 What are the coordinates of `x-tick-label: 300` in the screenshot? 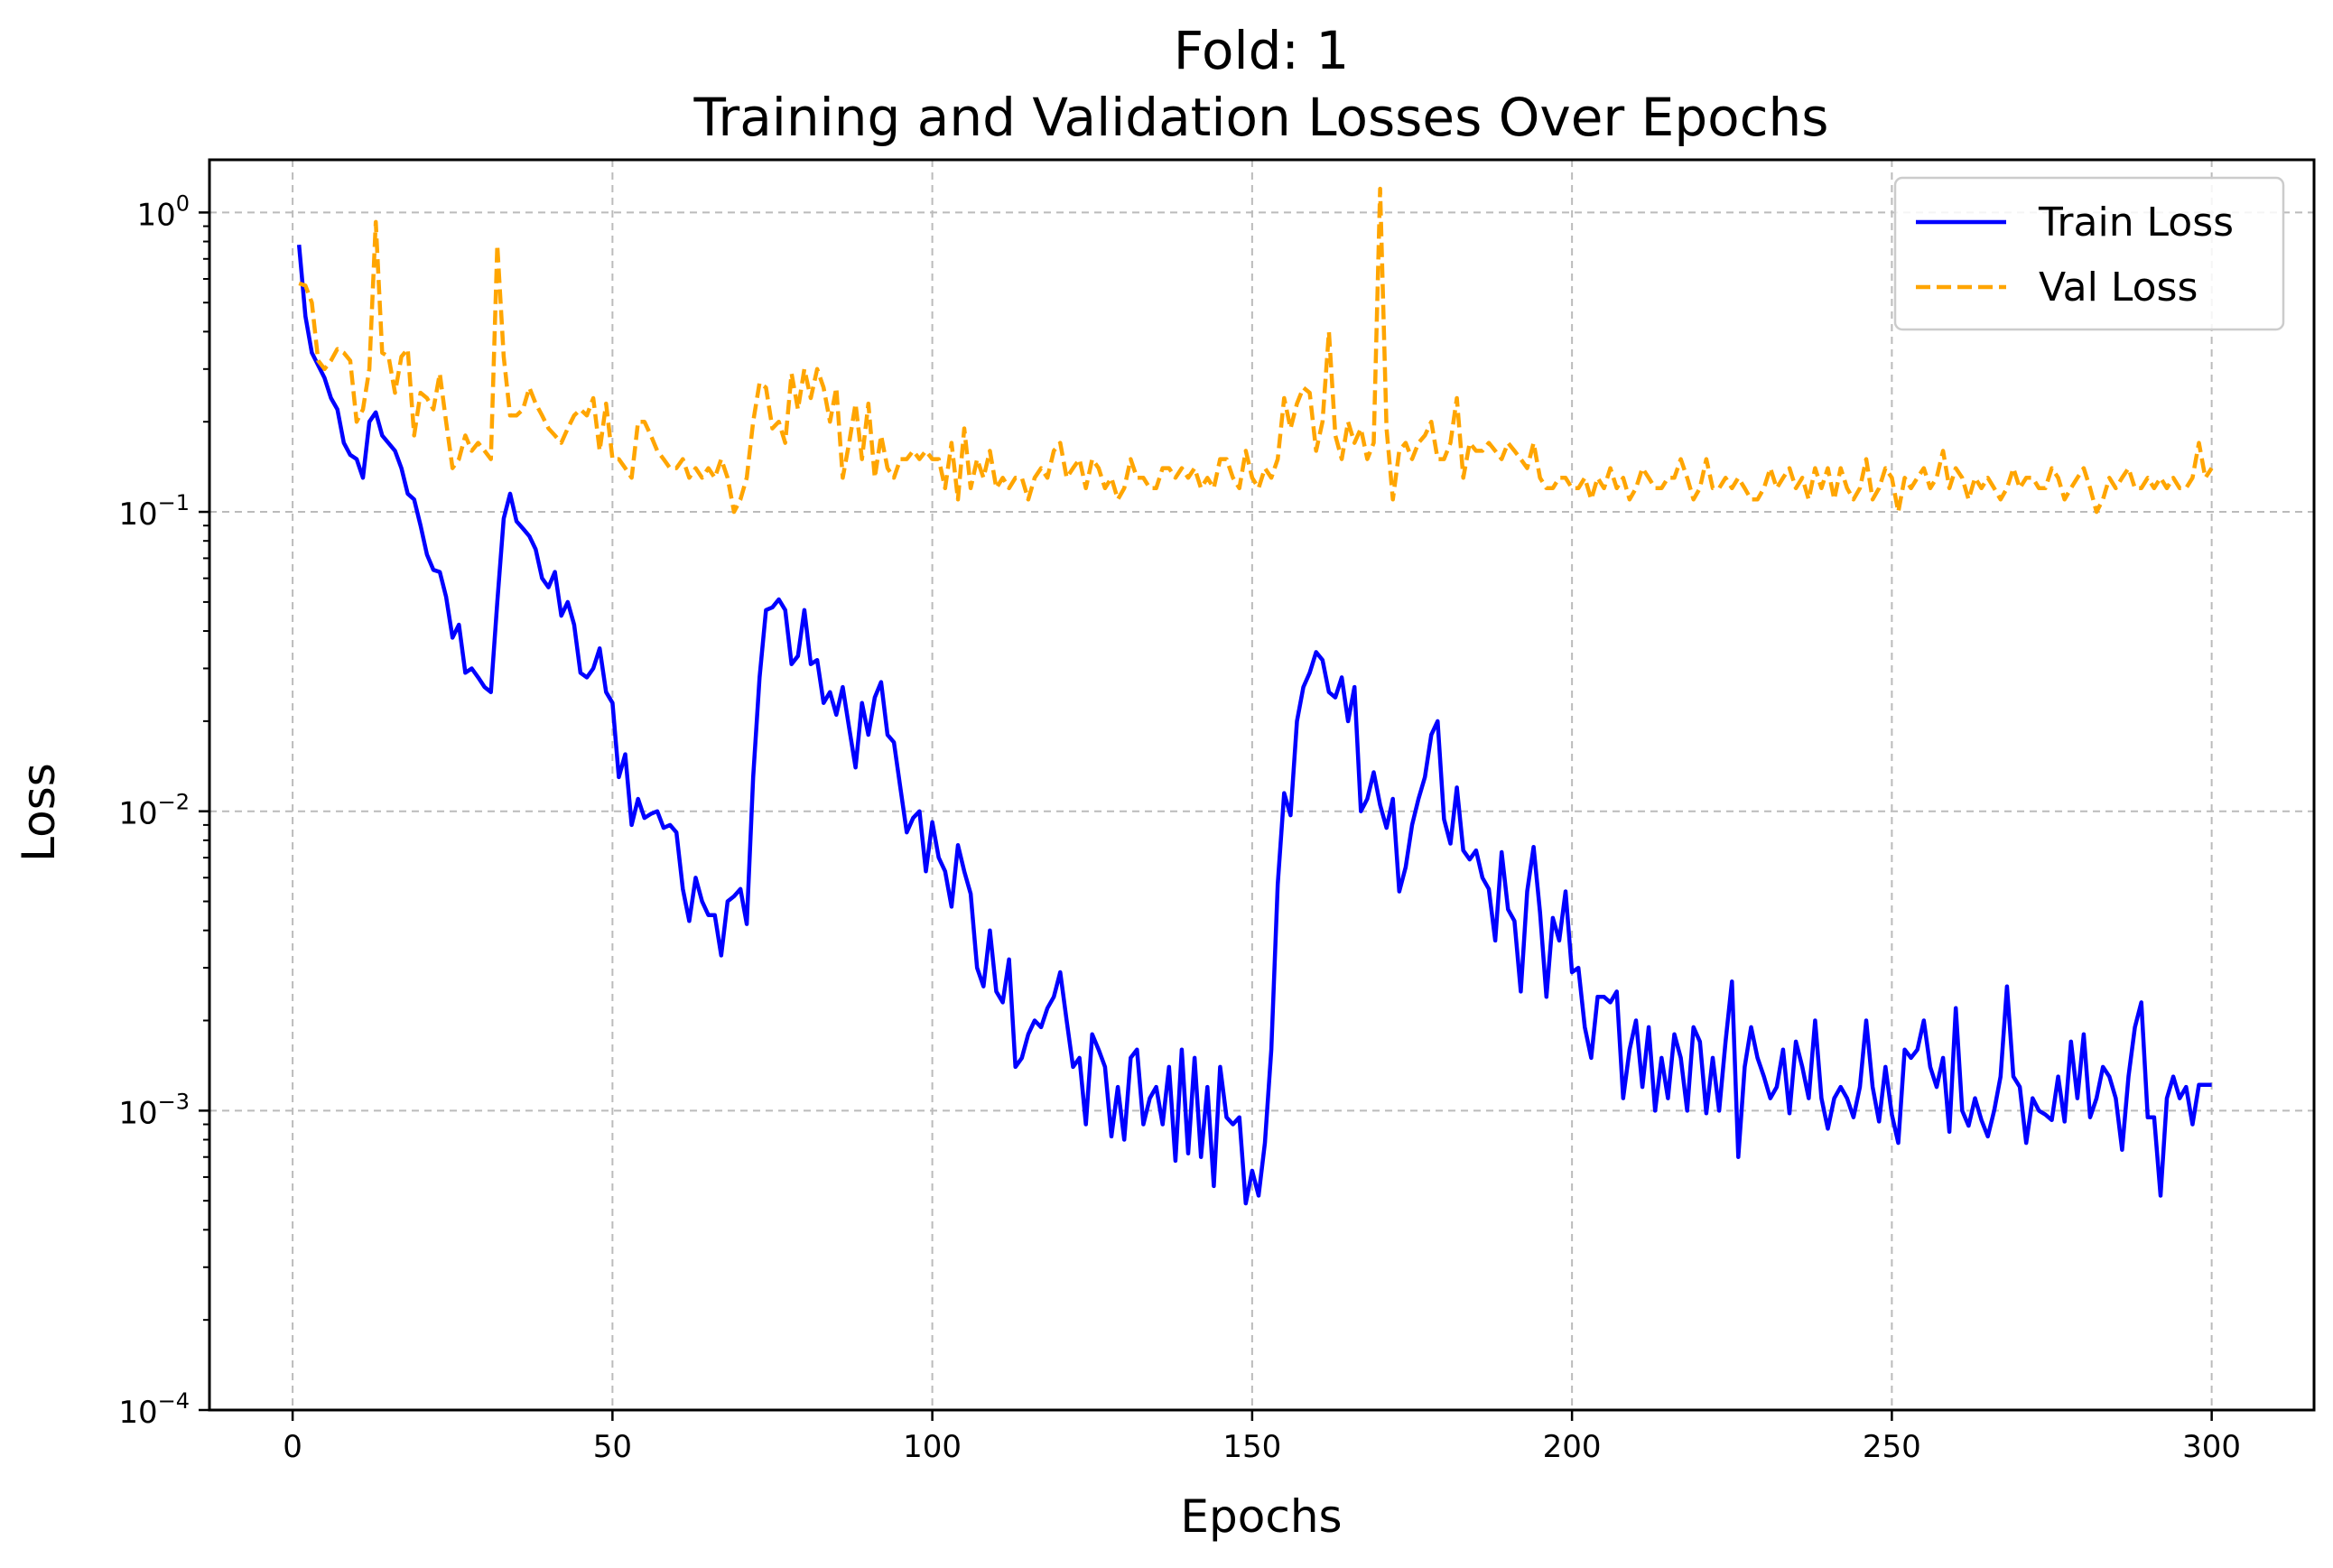 It's located at (2212, 1447).